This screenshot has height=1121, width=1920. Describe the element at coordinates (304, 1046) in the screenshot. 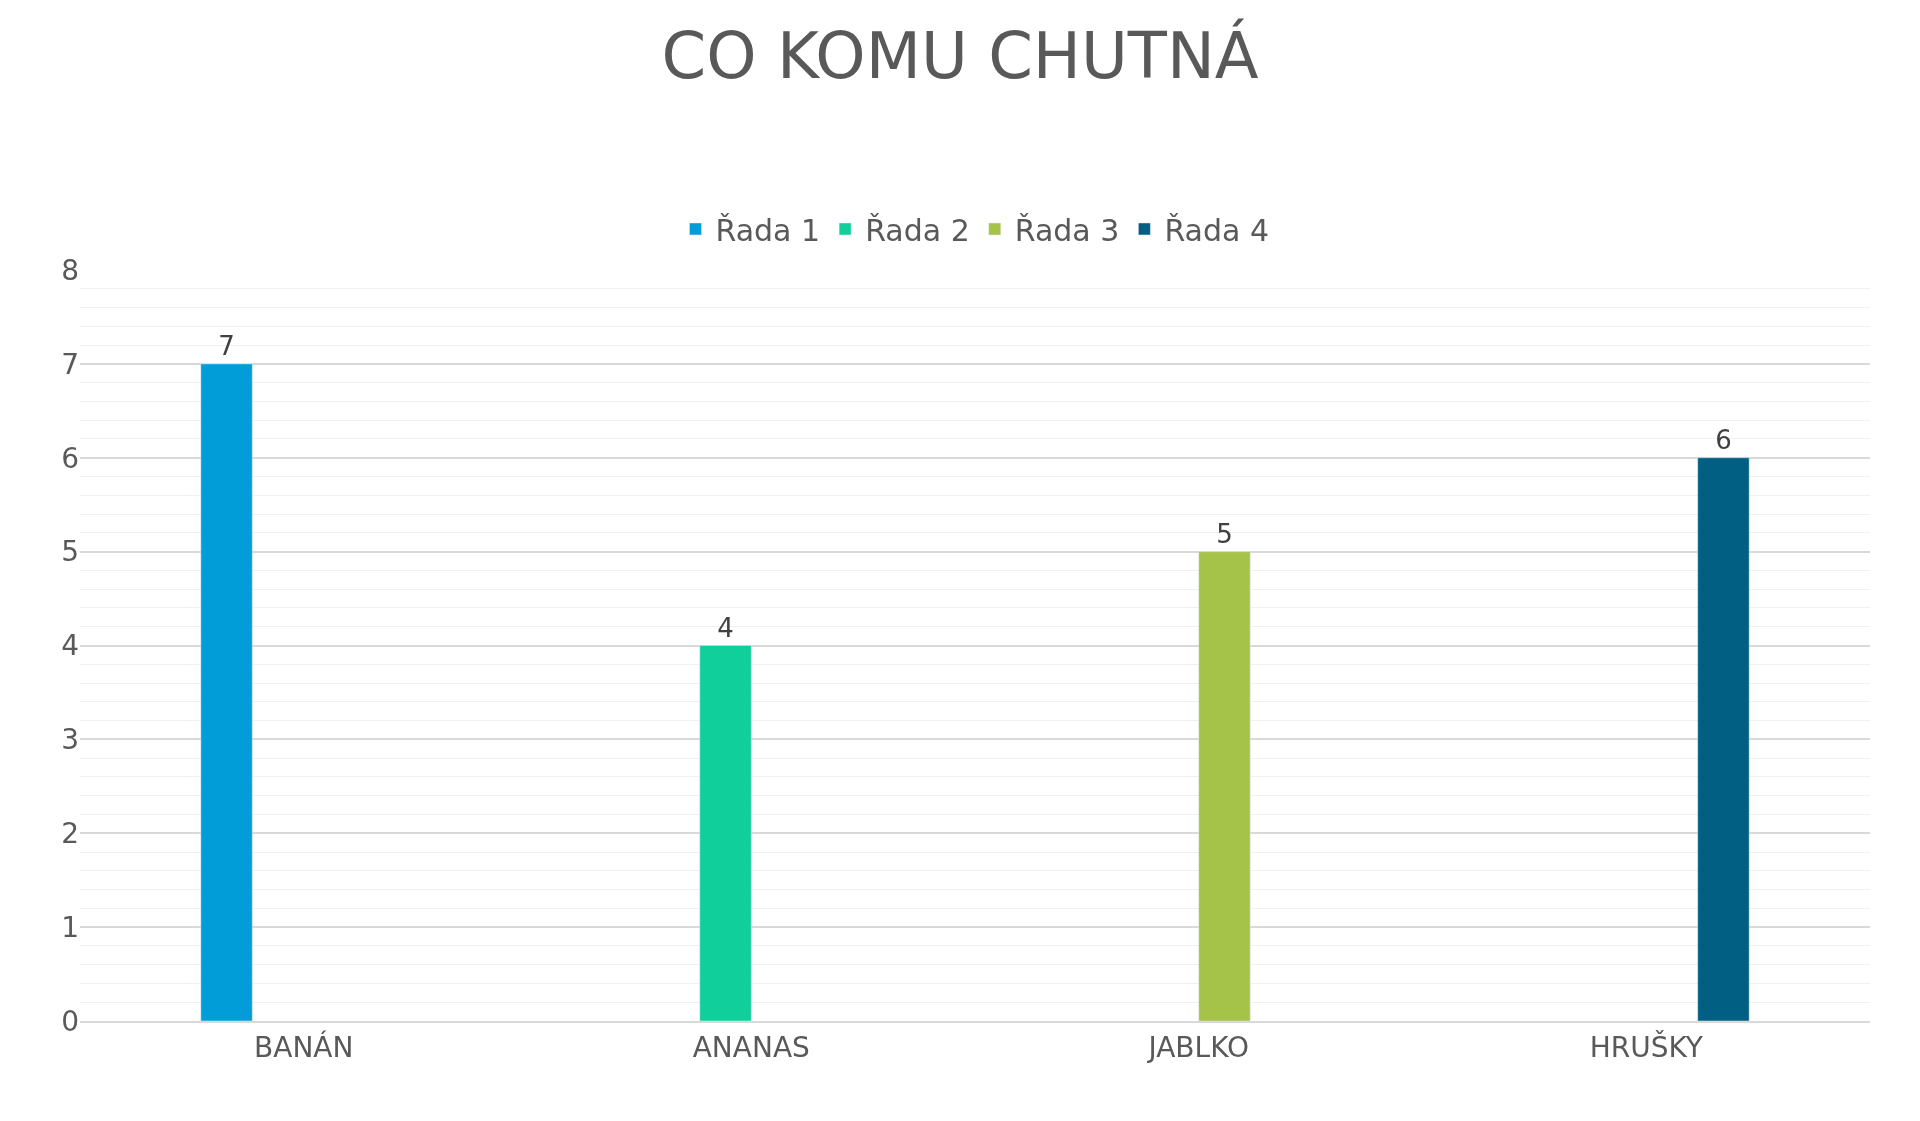

I see `x-tick-label: BANÁN` at that location.